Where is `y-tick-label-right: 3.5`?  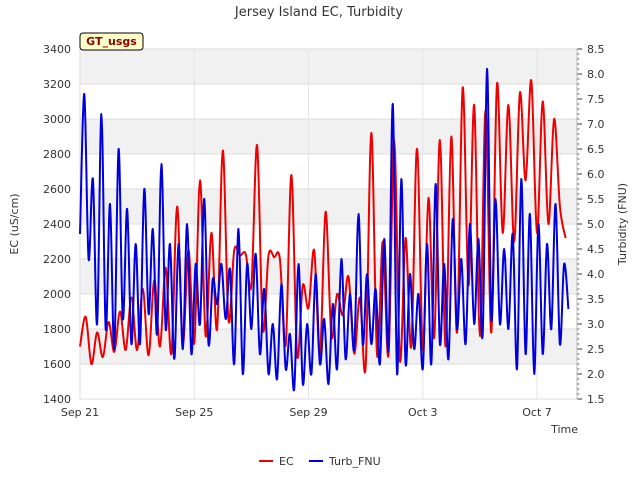
y-tick-label-right: 3.5 is located at coordinates (596, 299).